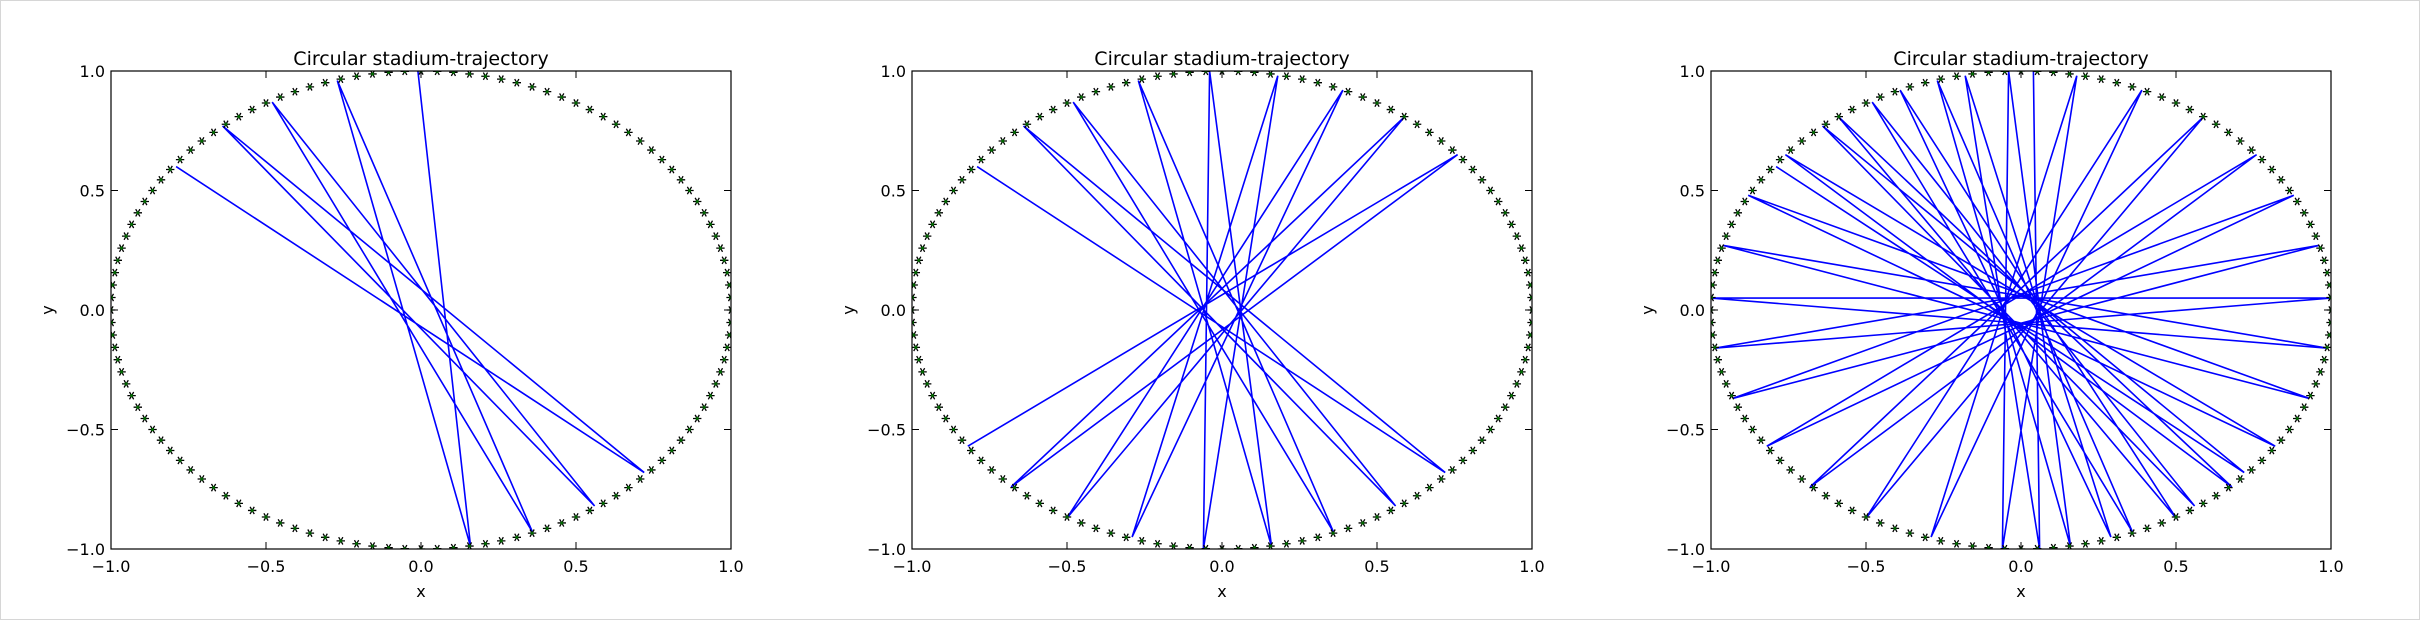 Image resolution: width=2420 pixels, height=621 pixels. What do you see at coordinates (266, 566) in the screenshot?
I see `x-tick-label: −0.5` at bounding box center [266, 566].